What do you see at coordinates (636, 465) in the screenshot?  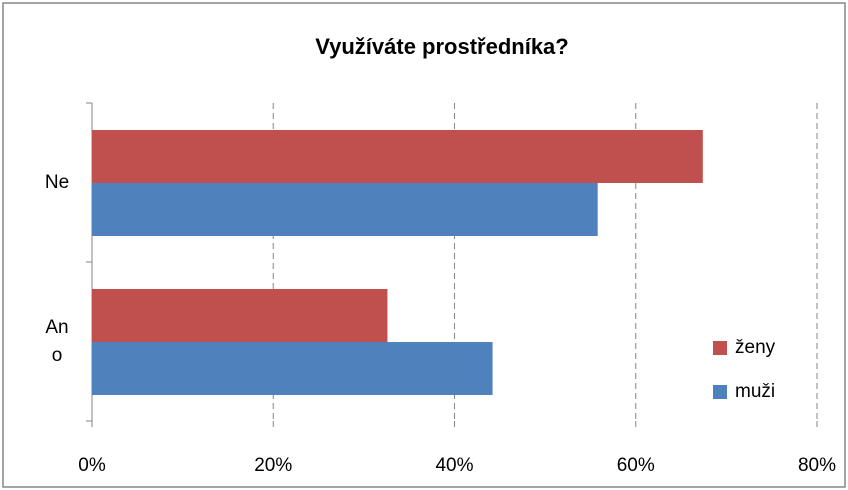 I see `x-tick-label: 60%` at bounding box center [636, 465].